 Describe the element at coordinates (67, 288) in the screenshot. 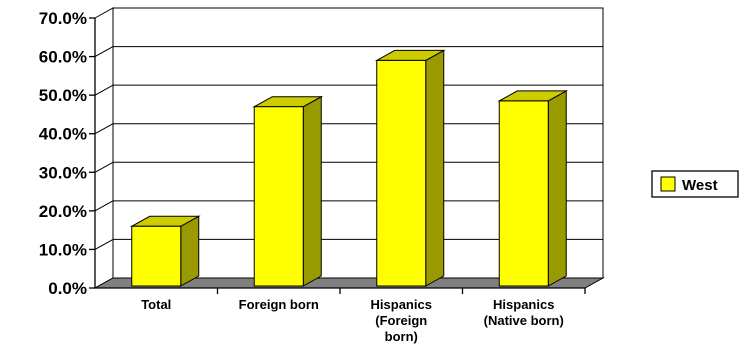

I see `y-tick-label: 0.0%` at that location.